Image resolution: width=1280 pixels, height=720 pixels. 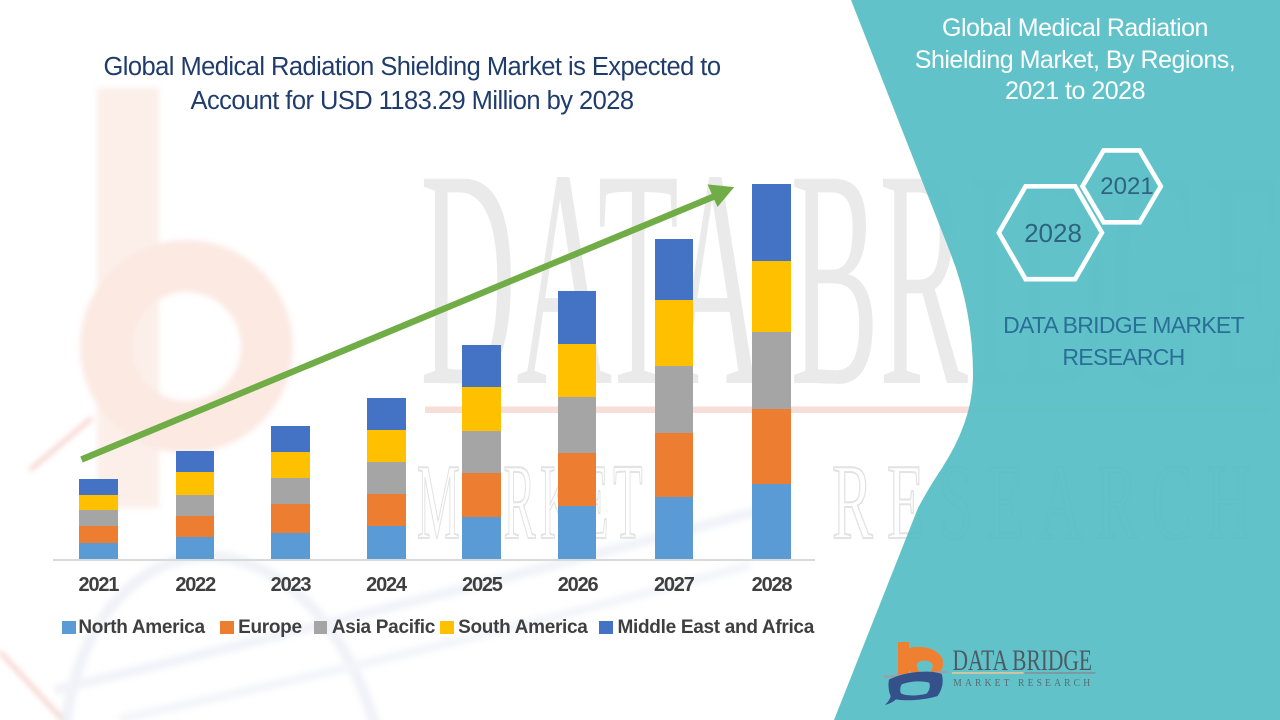 What do you see at coordinates (532, 502) in the screenshot?
I see `svg-text: MARKET` at bounding box center [532, 502].